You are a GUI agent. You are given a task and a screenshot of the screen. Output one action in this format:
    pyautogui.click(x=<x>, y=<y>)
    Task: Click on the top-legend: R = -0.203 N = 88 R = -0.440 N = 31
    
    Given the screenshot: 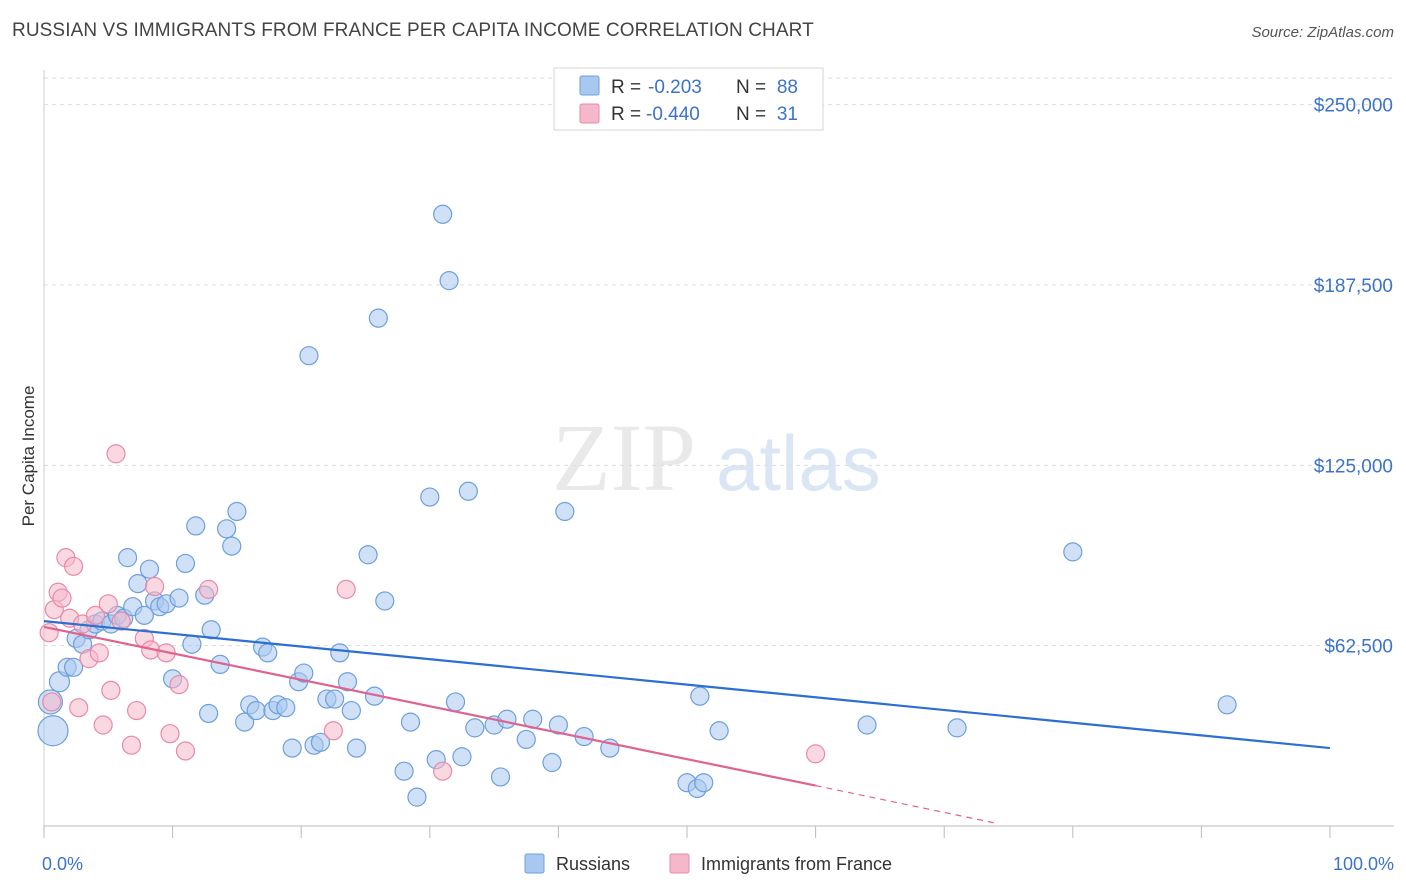 What is the action you would take?
    pyautogui.click(x=688, y=99)
    